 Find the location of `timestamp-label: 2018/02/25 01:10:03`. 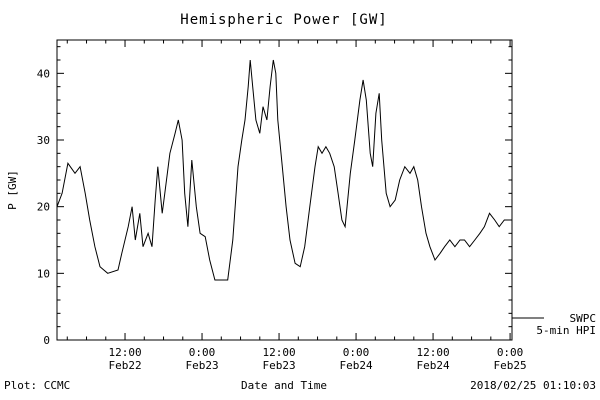

timestamp-label: 2018/02/25 01:10:03 is located at coordinates (533, 385).